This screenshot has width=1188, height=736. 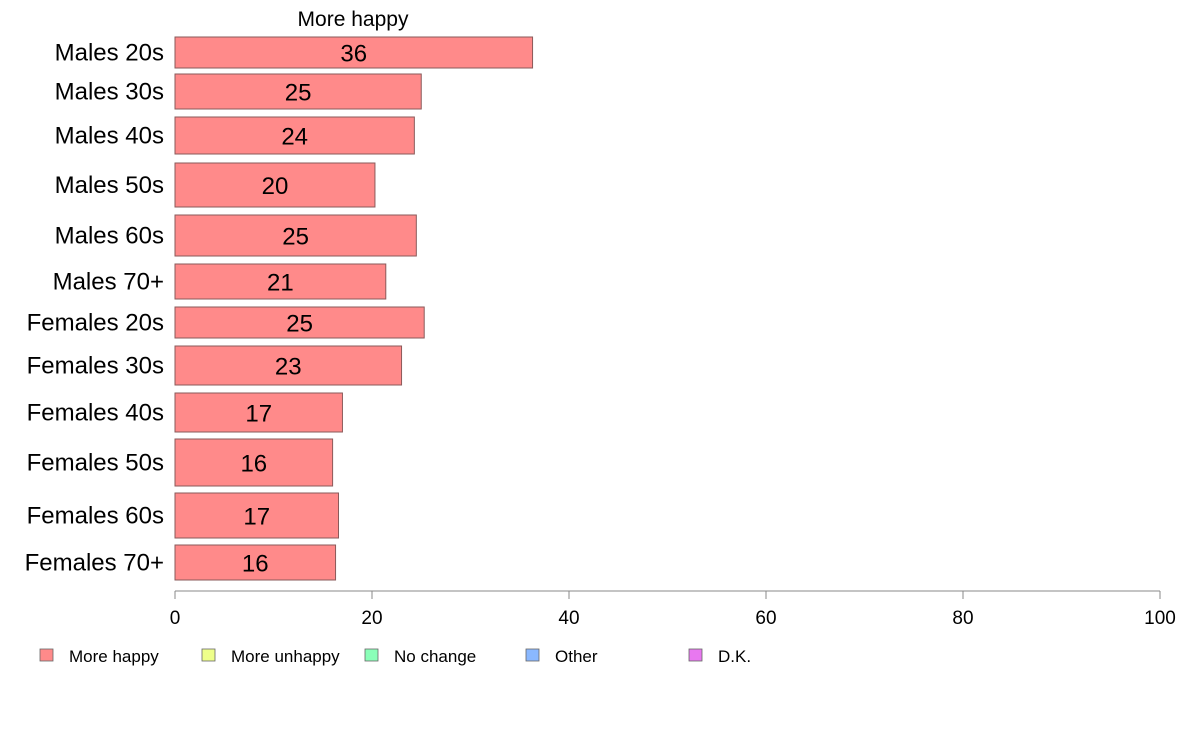 What do you see at coordinates (1160, 618) in the screenshot?
I see `x-tick-label: 100` at bounding box center [1160, 618].